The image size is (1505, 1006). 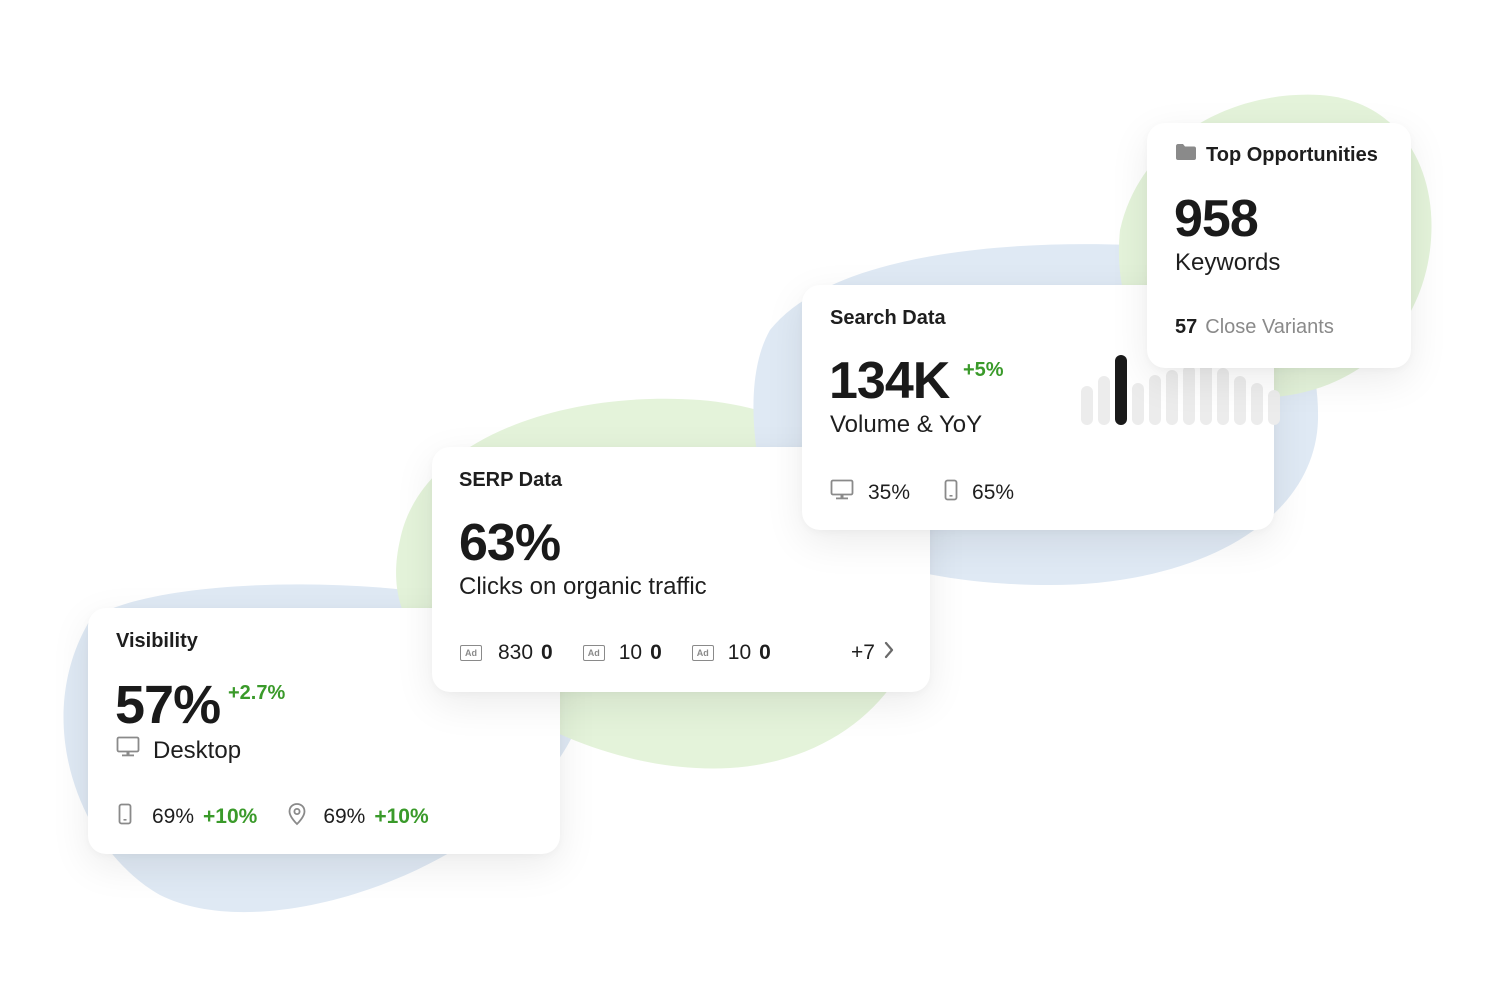 What do you see at coordinates (516, 652) in the screenshot?
I see `feature-value: 830` at bounding box center [516, 652].